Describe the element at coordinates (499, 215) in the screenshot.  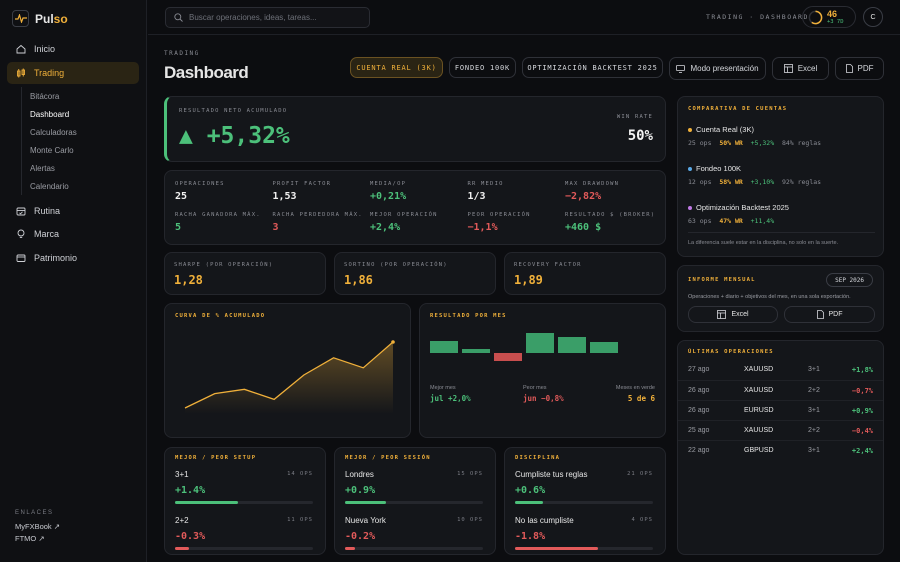
I see `stat-label: PEOR OPERACIÓN` at that location.